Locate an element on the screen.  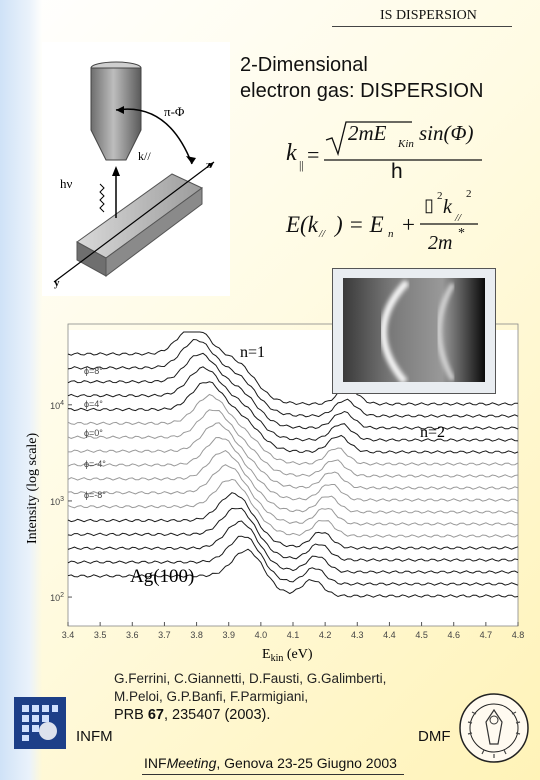
formula2-fraction-bar is located at coordinates (449, 224).